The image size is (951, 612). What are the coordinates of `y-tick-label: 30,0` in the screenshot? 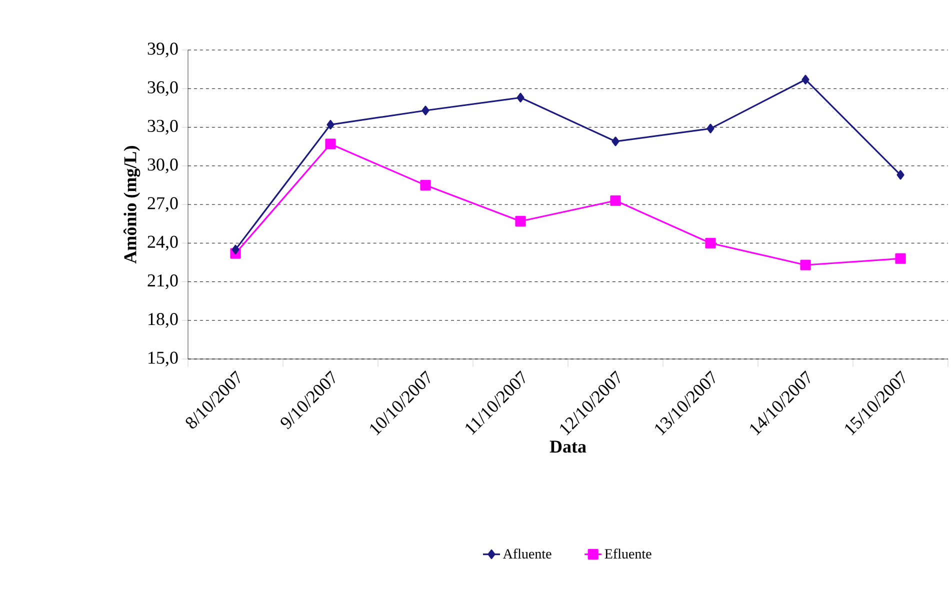 It's located at (163, 166).